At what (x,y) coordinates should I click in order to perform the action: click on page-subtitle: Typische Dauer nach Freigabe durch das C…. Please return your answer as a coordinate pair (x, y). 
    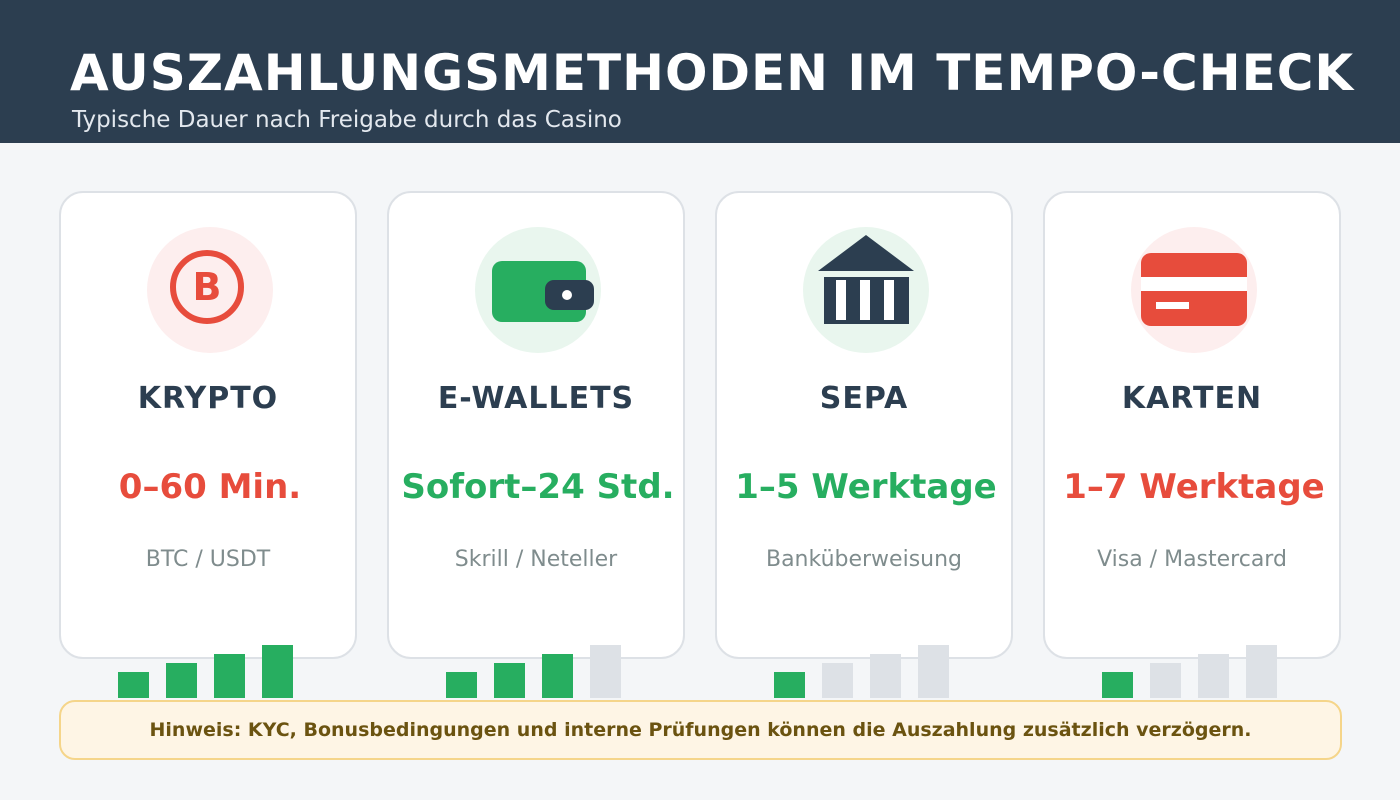
    Looking at the image, I should click on (347, 120).